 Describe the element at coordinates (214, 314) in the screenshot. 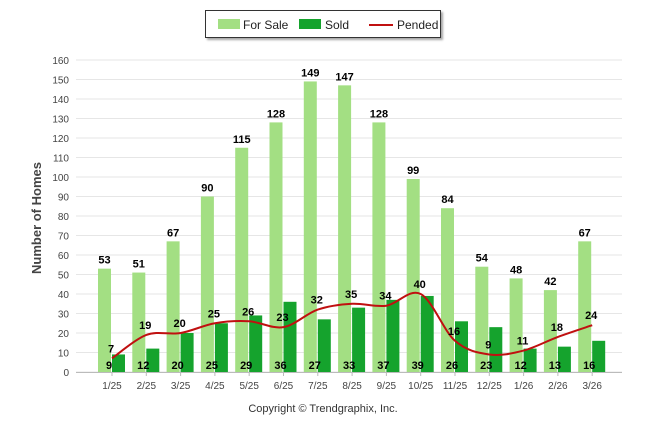

I see `label-pended: 25` at that location.